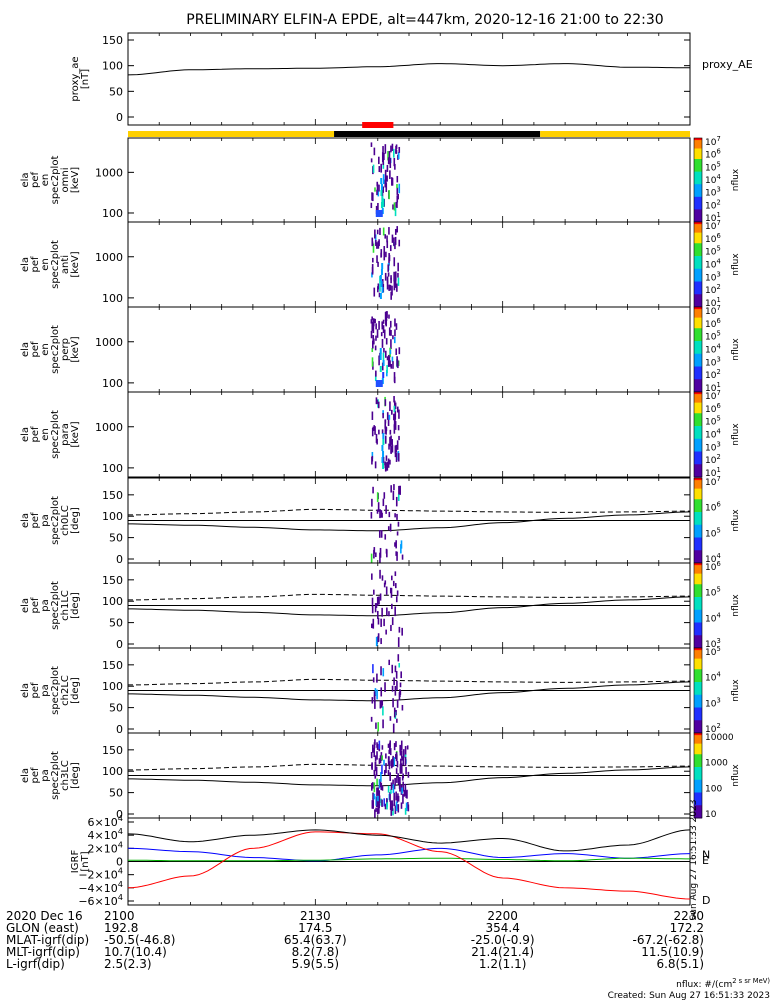  I want to click on y-axis-label: [deg], so click(75, 775).